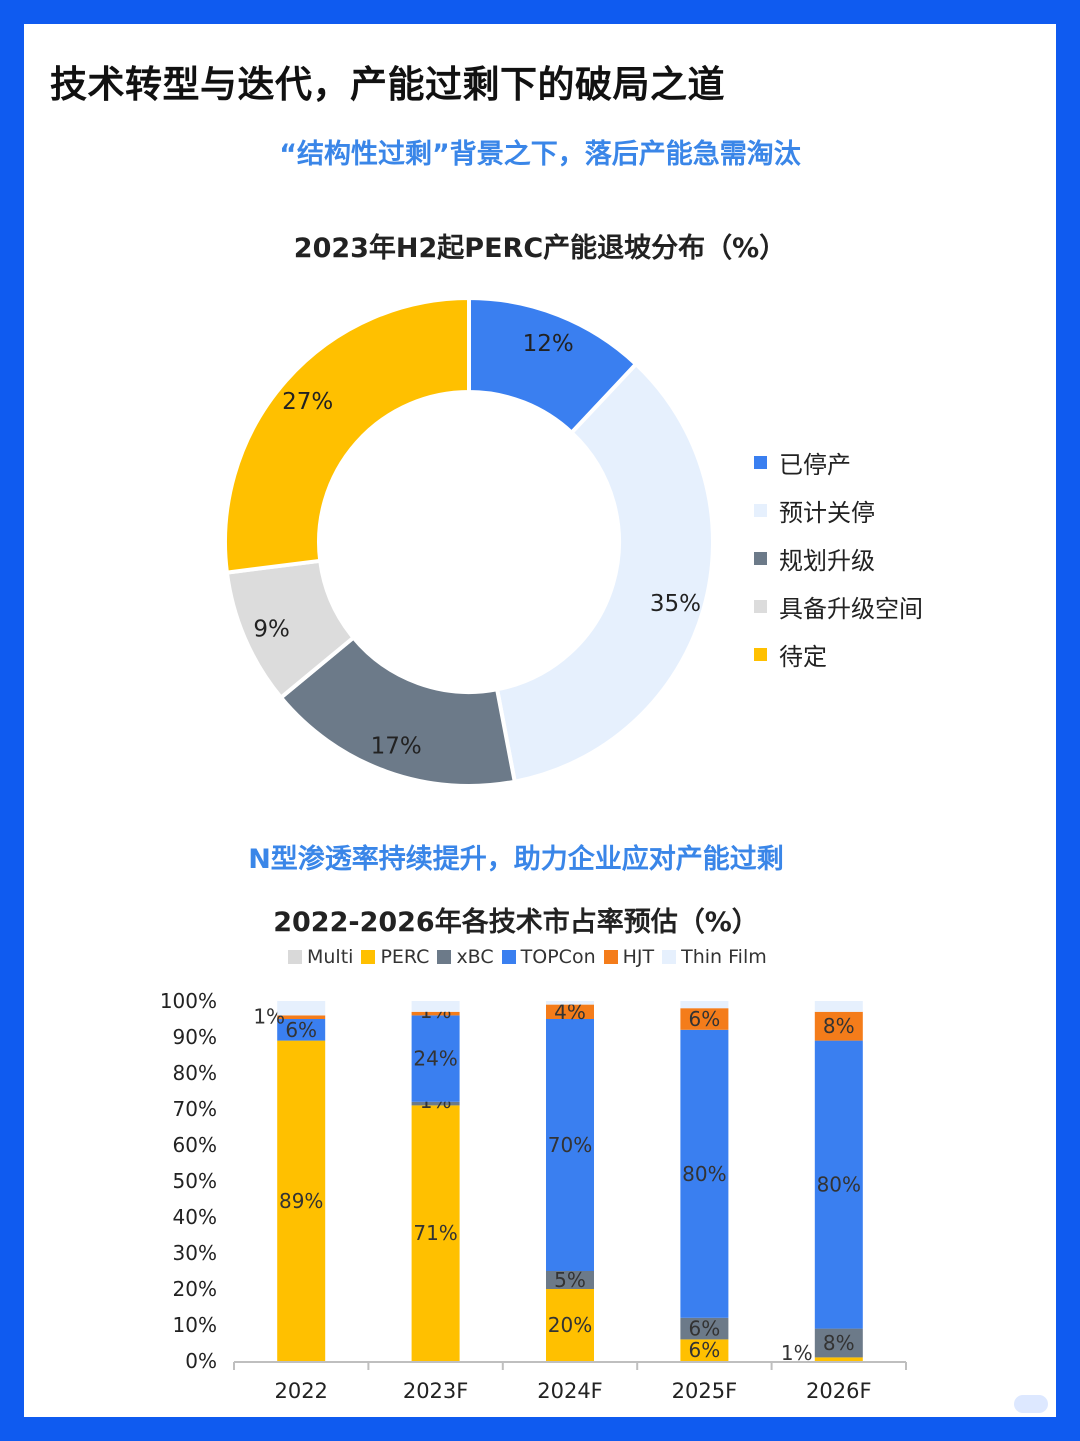 The width and height of the screenshot is (1080, 1441). What do you see at coordinates (330, 957) in the screenshot?
I see `legend-label: Multi` at bounding box center [330, 957].